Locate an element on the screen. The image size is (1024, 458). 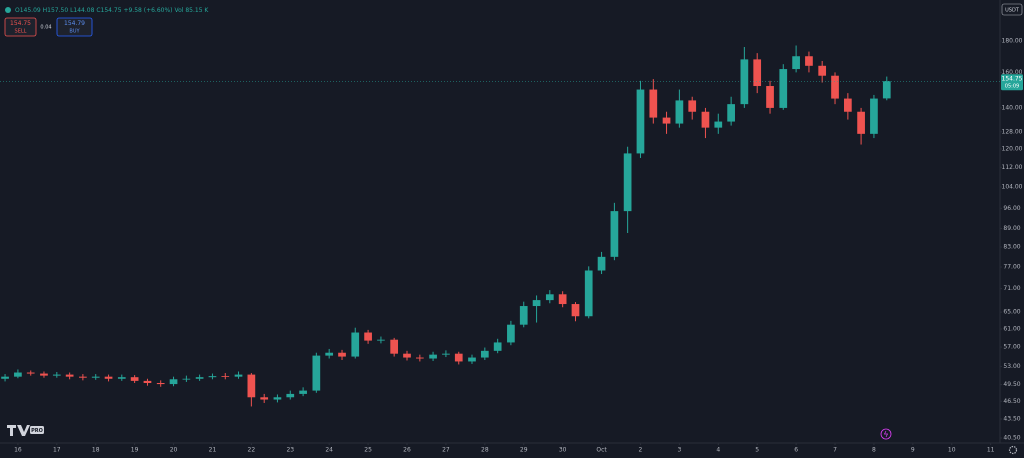
spread: 0.04 is located at coordinates (45, 28).